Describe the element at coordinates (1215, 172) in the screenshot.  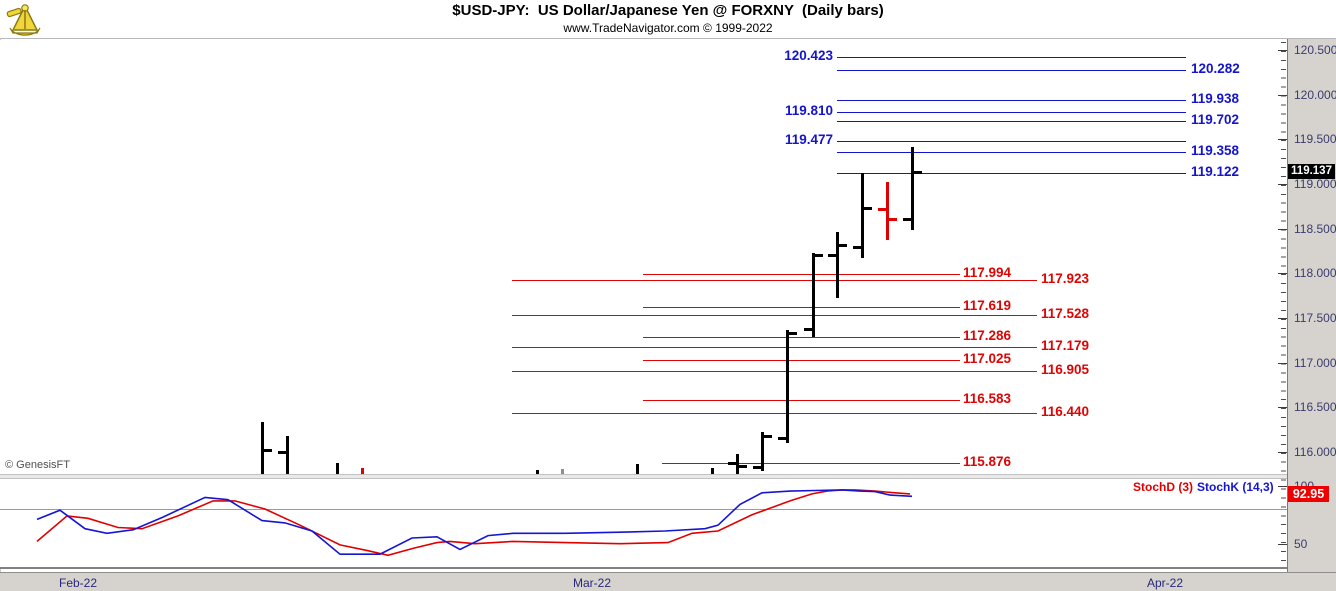
I see `level-price-label: 119.122` at that location.